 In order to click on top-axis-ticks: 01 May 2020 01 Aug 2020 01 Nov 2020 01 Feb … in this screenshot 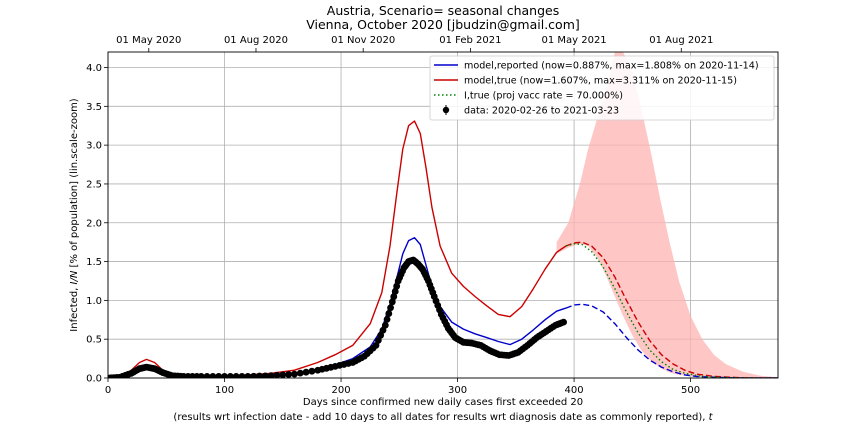, I will do `click(414, 43)`.